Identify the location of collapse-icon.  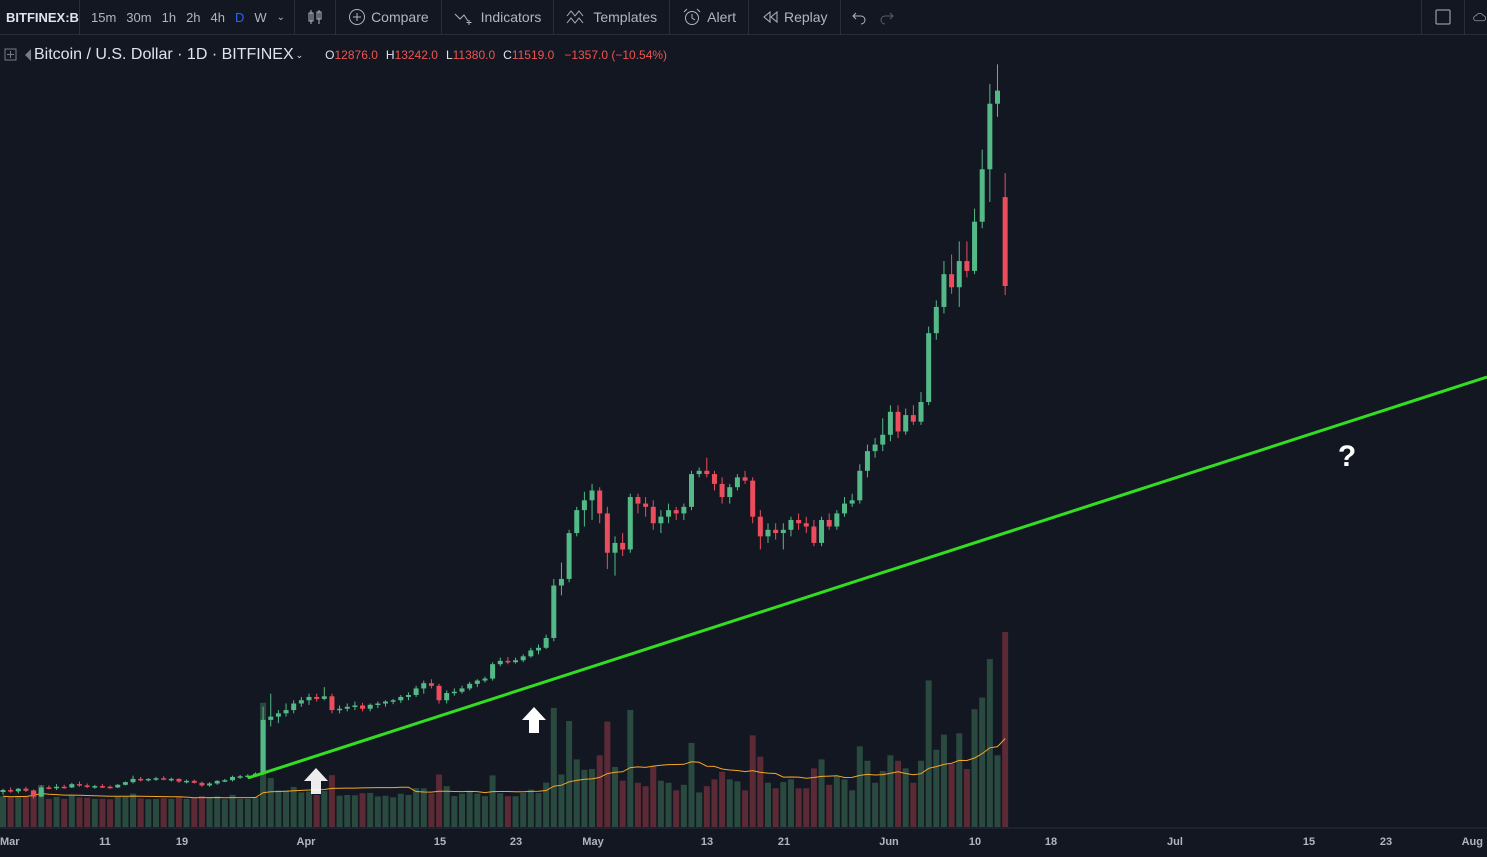
(19, 55).